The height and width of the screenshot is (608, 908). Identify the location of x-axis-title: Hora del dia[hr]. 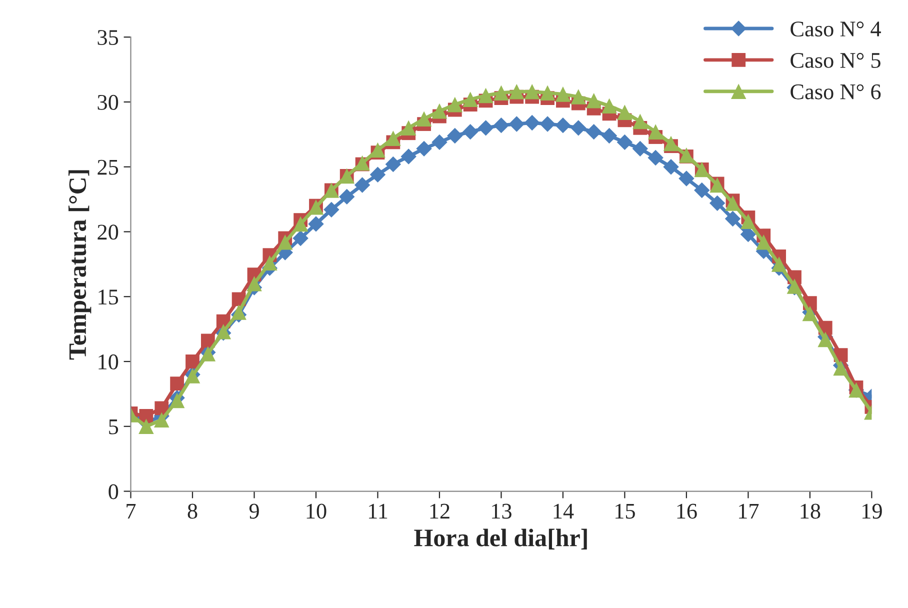
(500, 539).